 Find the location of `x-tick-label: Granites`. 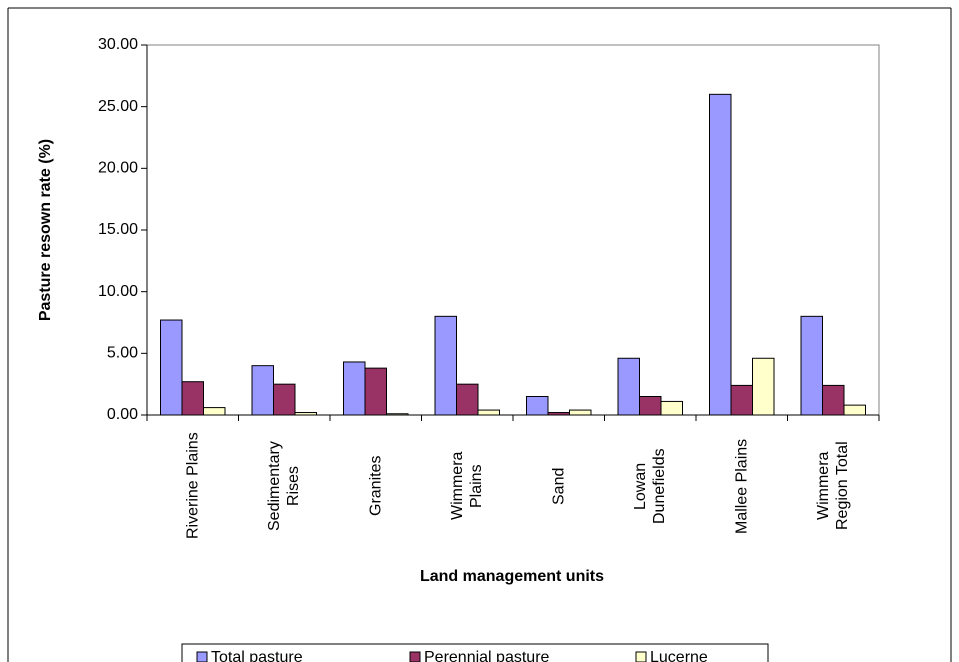

x-tick-label: Granites is located at coordinates (376, 486).